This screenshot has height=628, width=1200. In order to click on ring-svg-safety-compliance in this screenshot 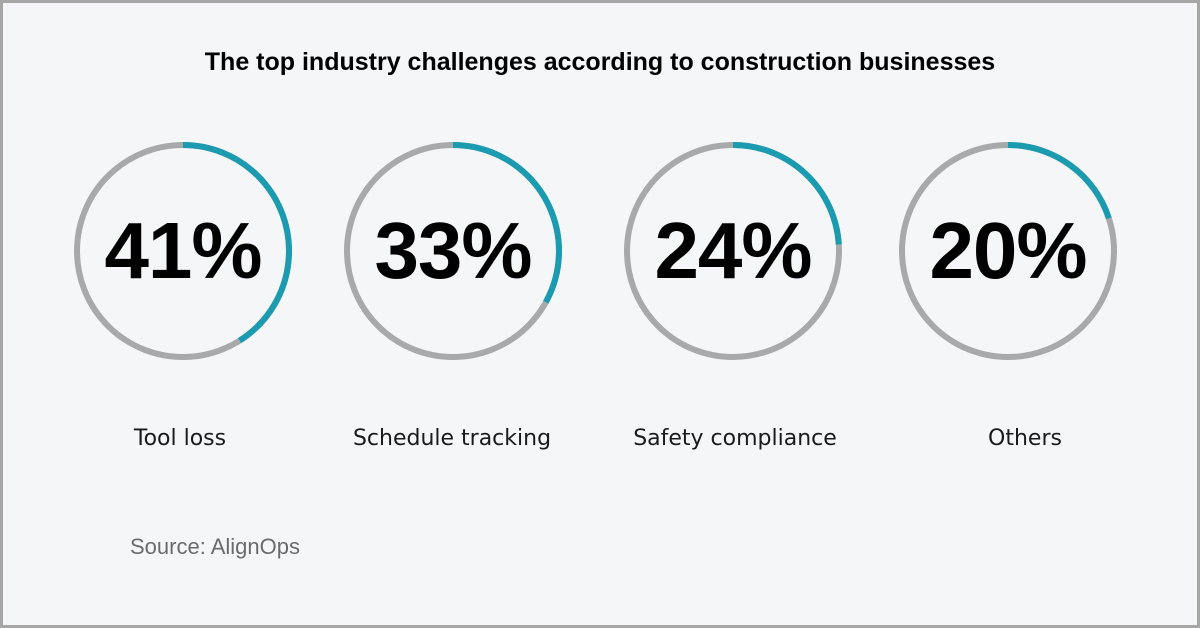, I will do `click(733, 251)`.